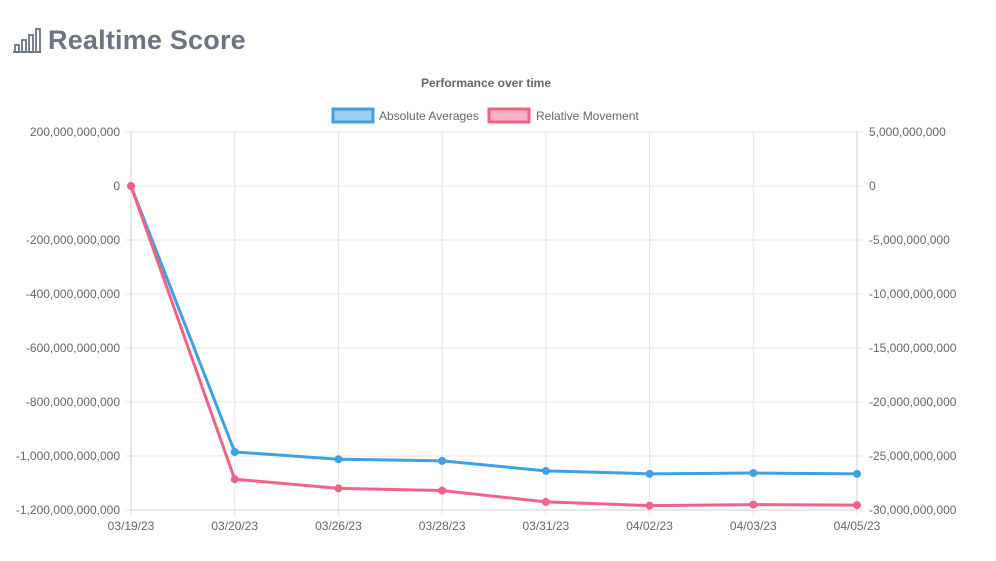 The image size is (996, 561). I want to click on x-tick-label: 03/31/23, so click(545, 526).